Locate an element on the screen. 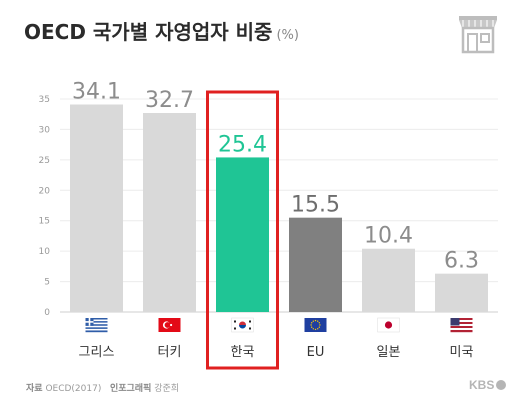 This screenshot has height=404, width=523. eu-flag-icon is located at coordinates (315, 325).